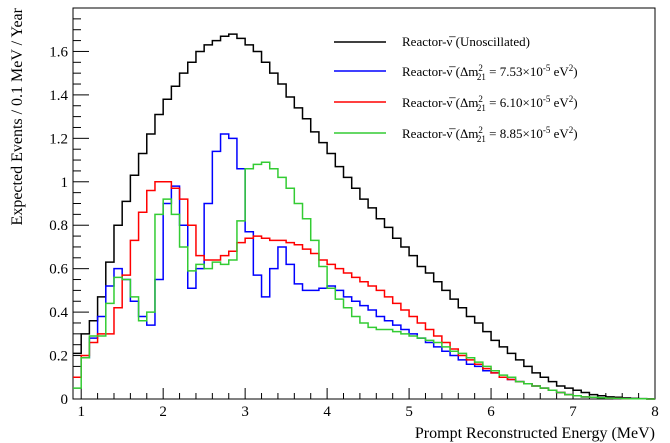  What do you see at coordinates (163, 412) in the screenshot?
I see `x-tick-label: 2` at bounding box center [163, 412].